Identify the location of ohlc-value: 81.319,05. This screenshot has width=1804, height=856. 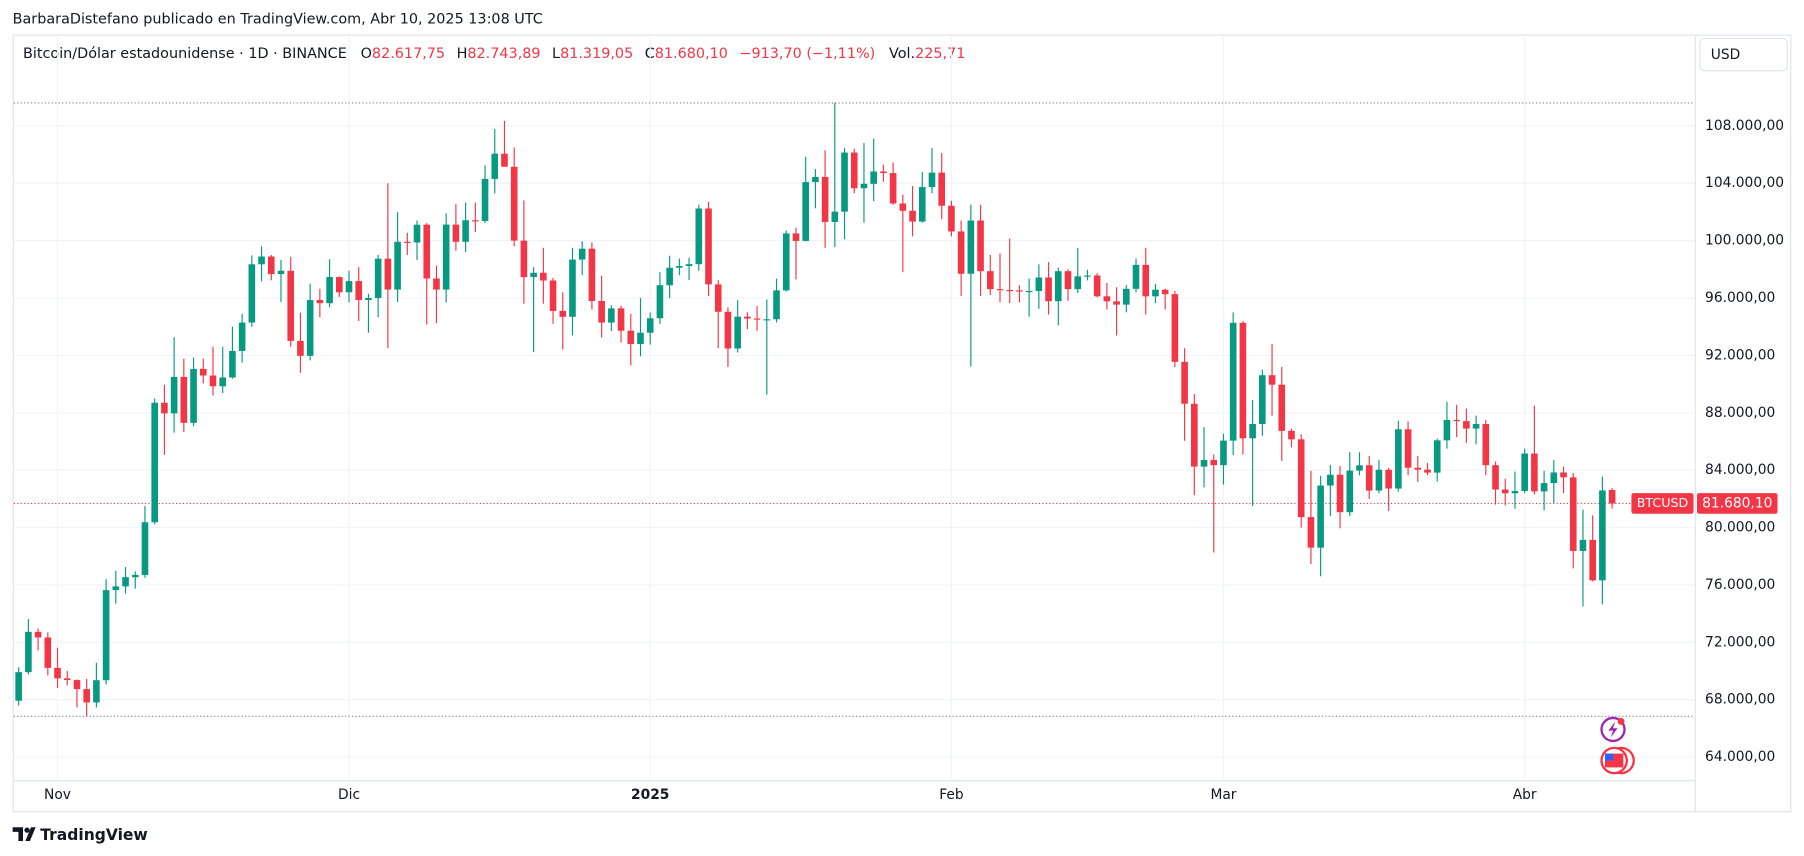
(596, 54).